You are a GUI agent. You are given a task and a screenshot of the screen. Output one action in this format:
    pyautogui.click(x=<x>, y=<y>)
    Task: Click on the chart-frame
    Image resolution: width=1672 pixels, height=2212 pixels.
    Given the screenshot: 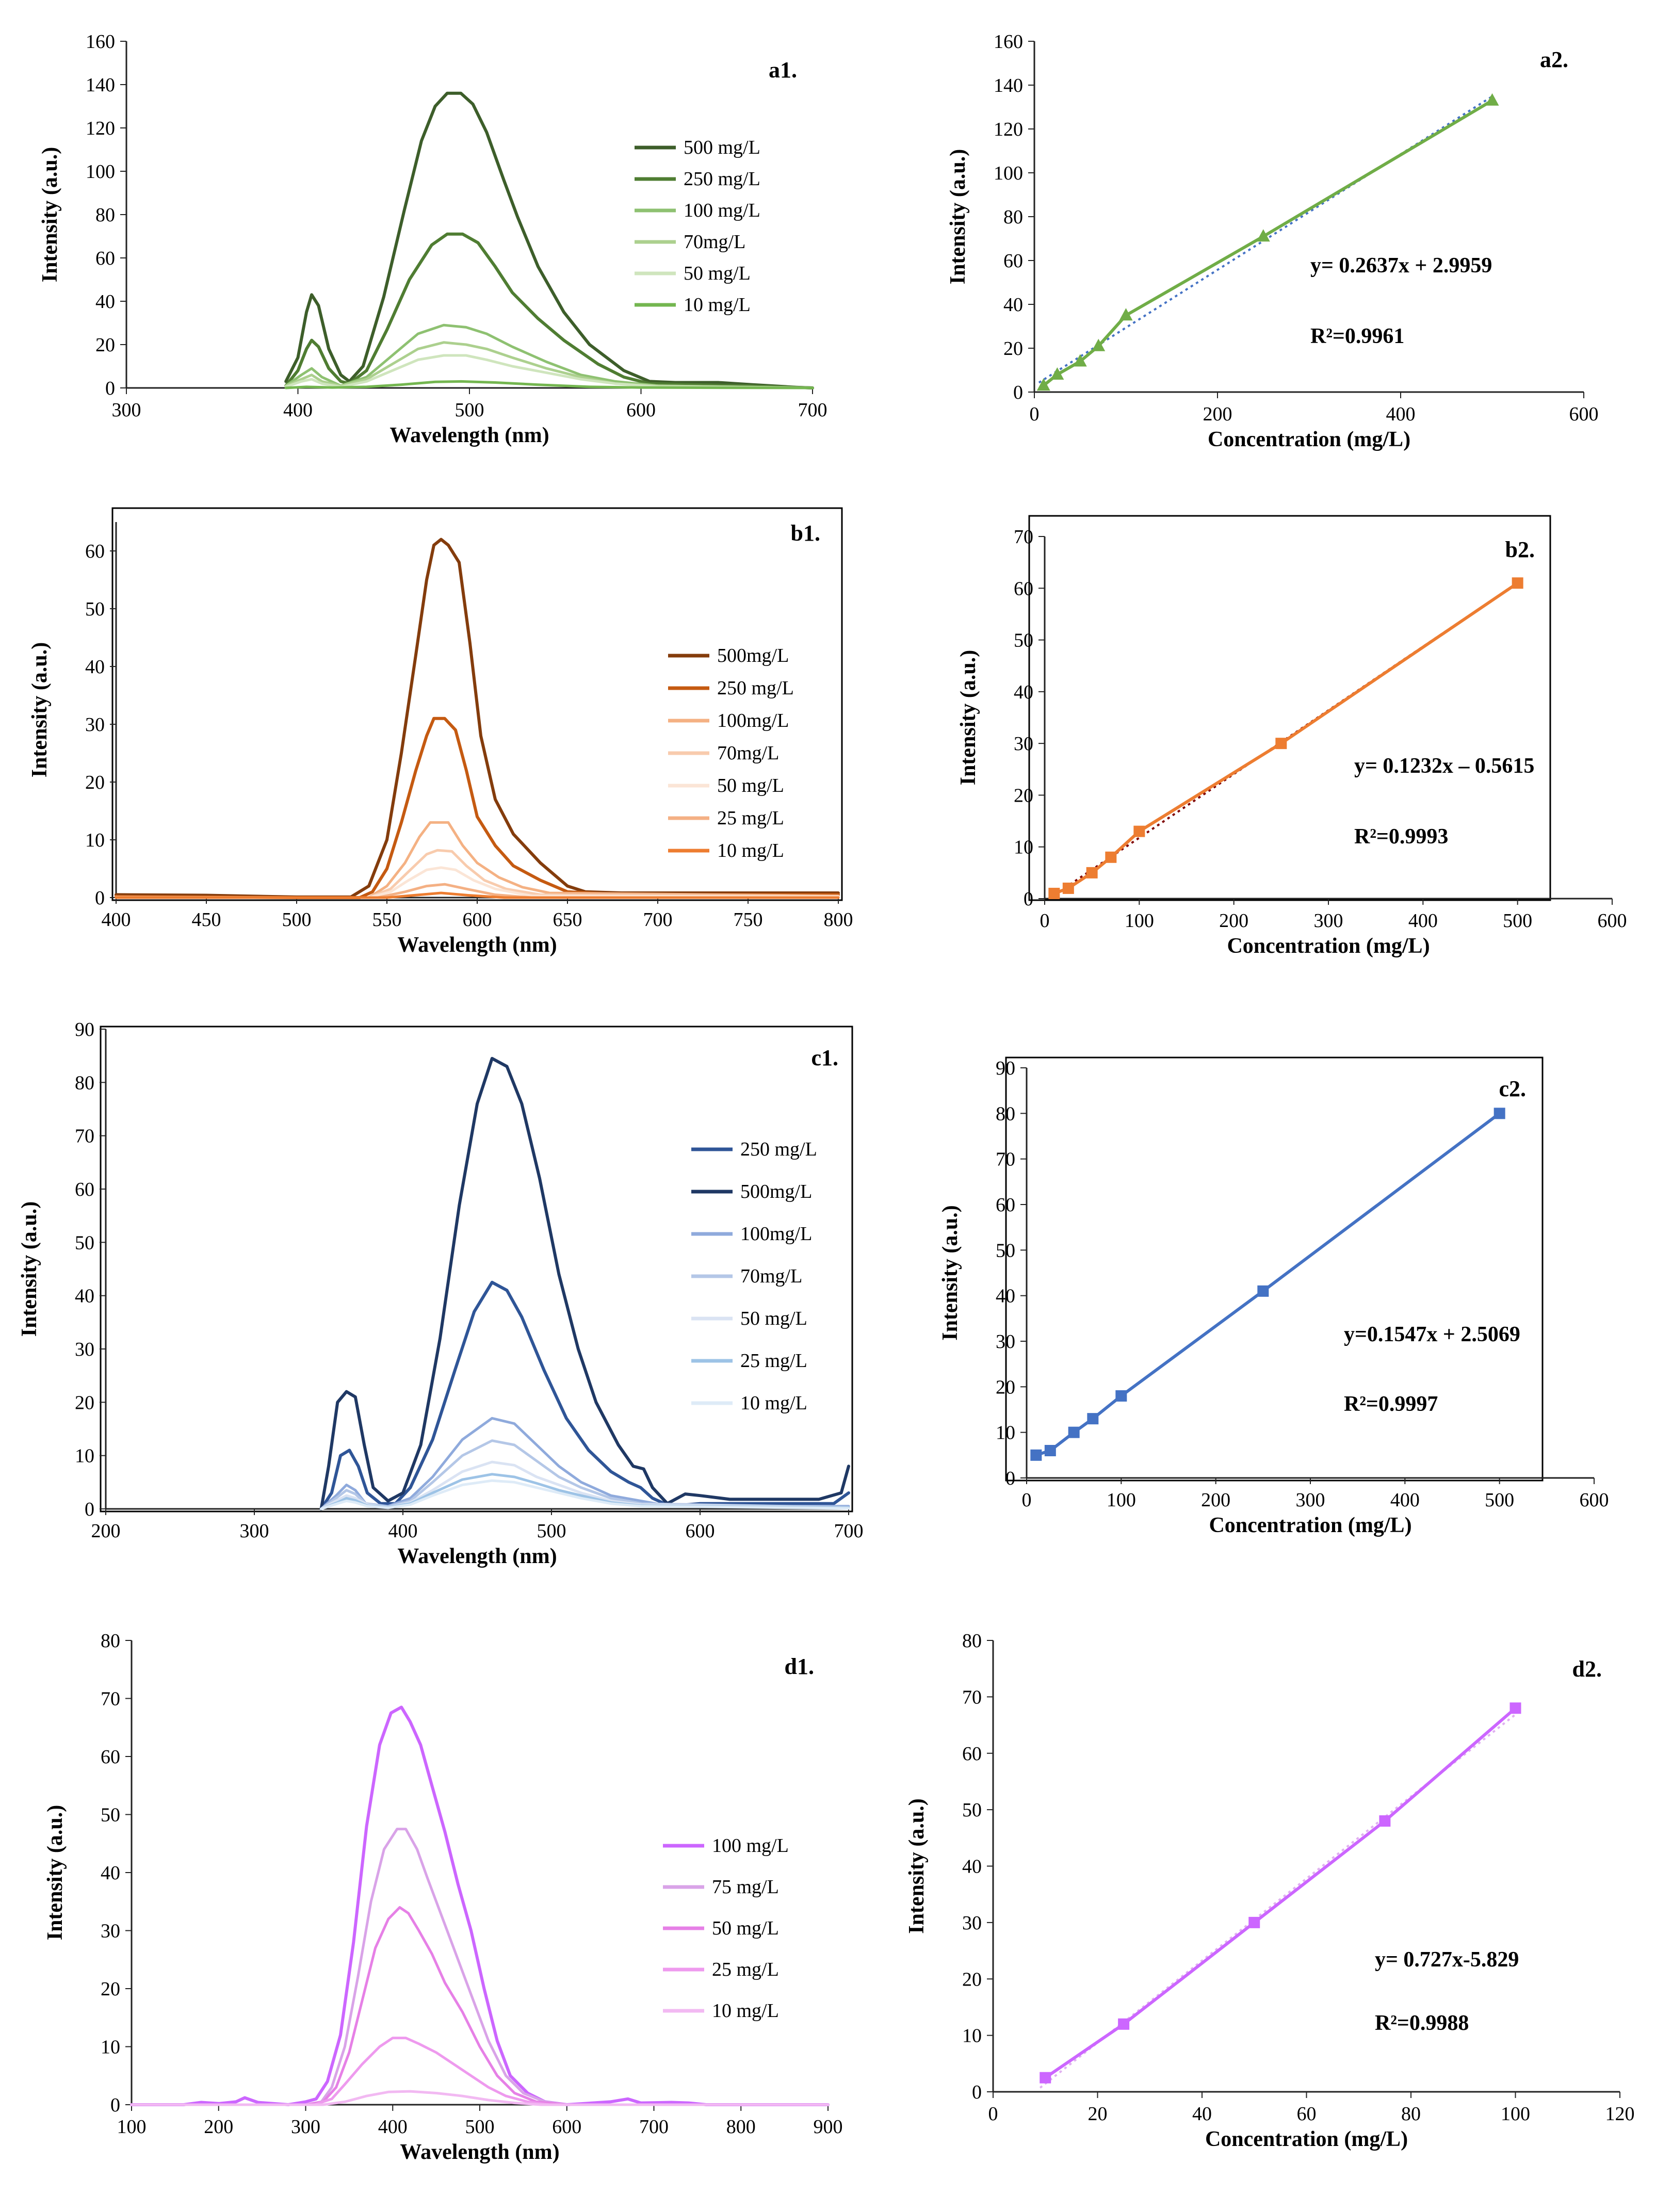 What is the action you would take?
    pyautogui.click(x=477, y=1269)
    